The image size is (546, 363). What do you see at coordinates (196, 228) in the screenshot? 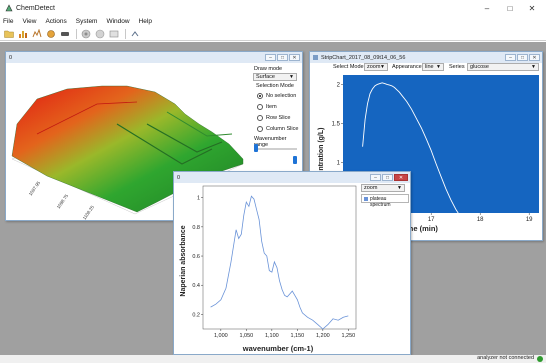
I see `spectrum-ytick-label: 0.8` at bounding box center [196, 228].